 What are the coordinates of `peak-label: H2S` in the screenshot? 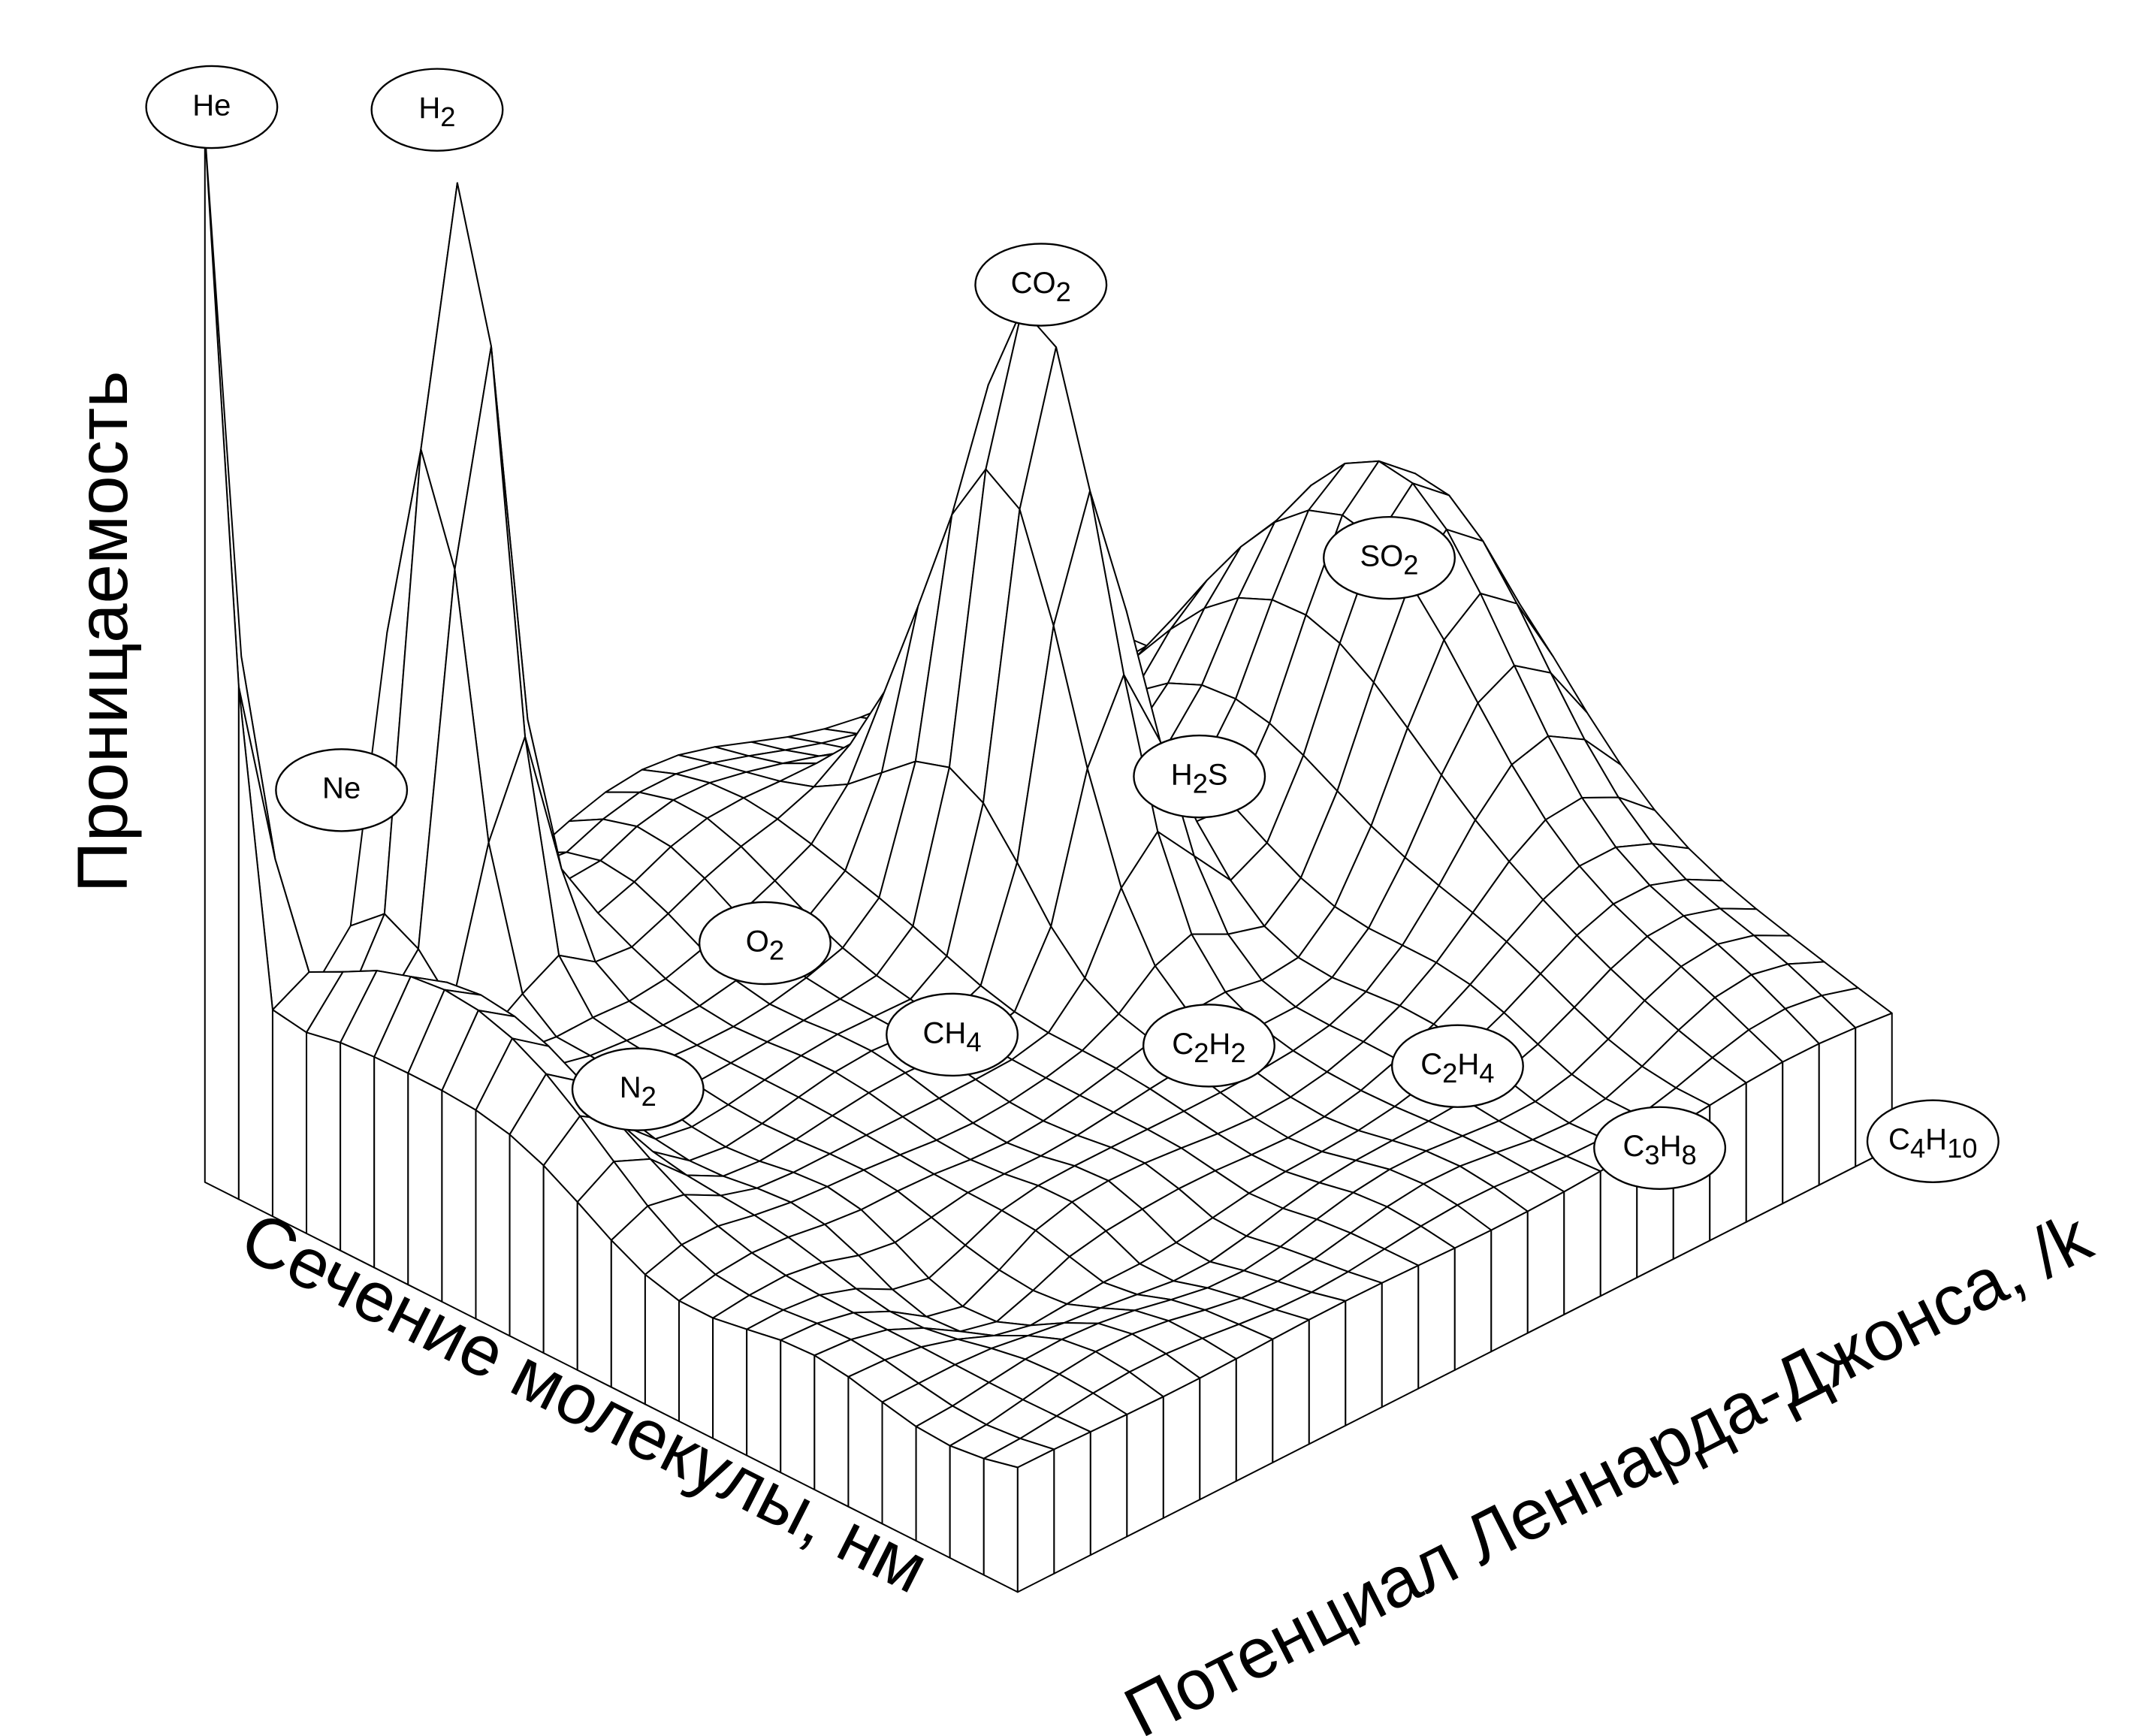 It's located at (1199, 779).